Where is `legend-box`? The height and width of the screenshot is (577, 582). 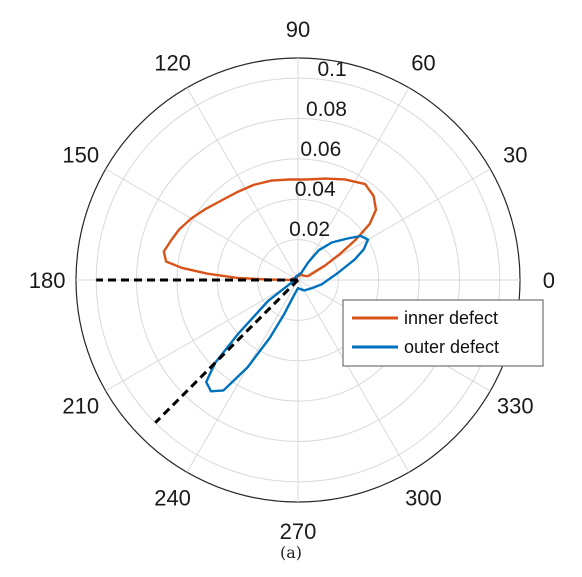 legend-box is located at coordinates (443, 333).